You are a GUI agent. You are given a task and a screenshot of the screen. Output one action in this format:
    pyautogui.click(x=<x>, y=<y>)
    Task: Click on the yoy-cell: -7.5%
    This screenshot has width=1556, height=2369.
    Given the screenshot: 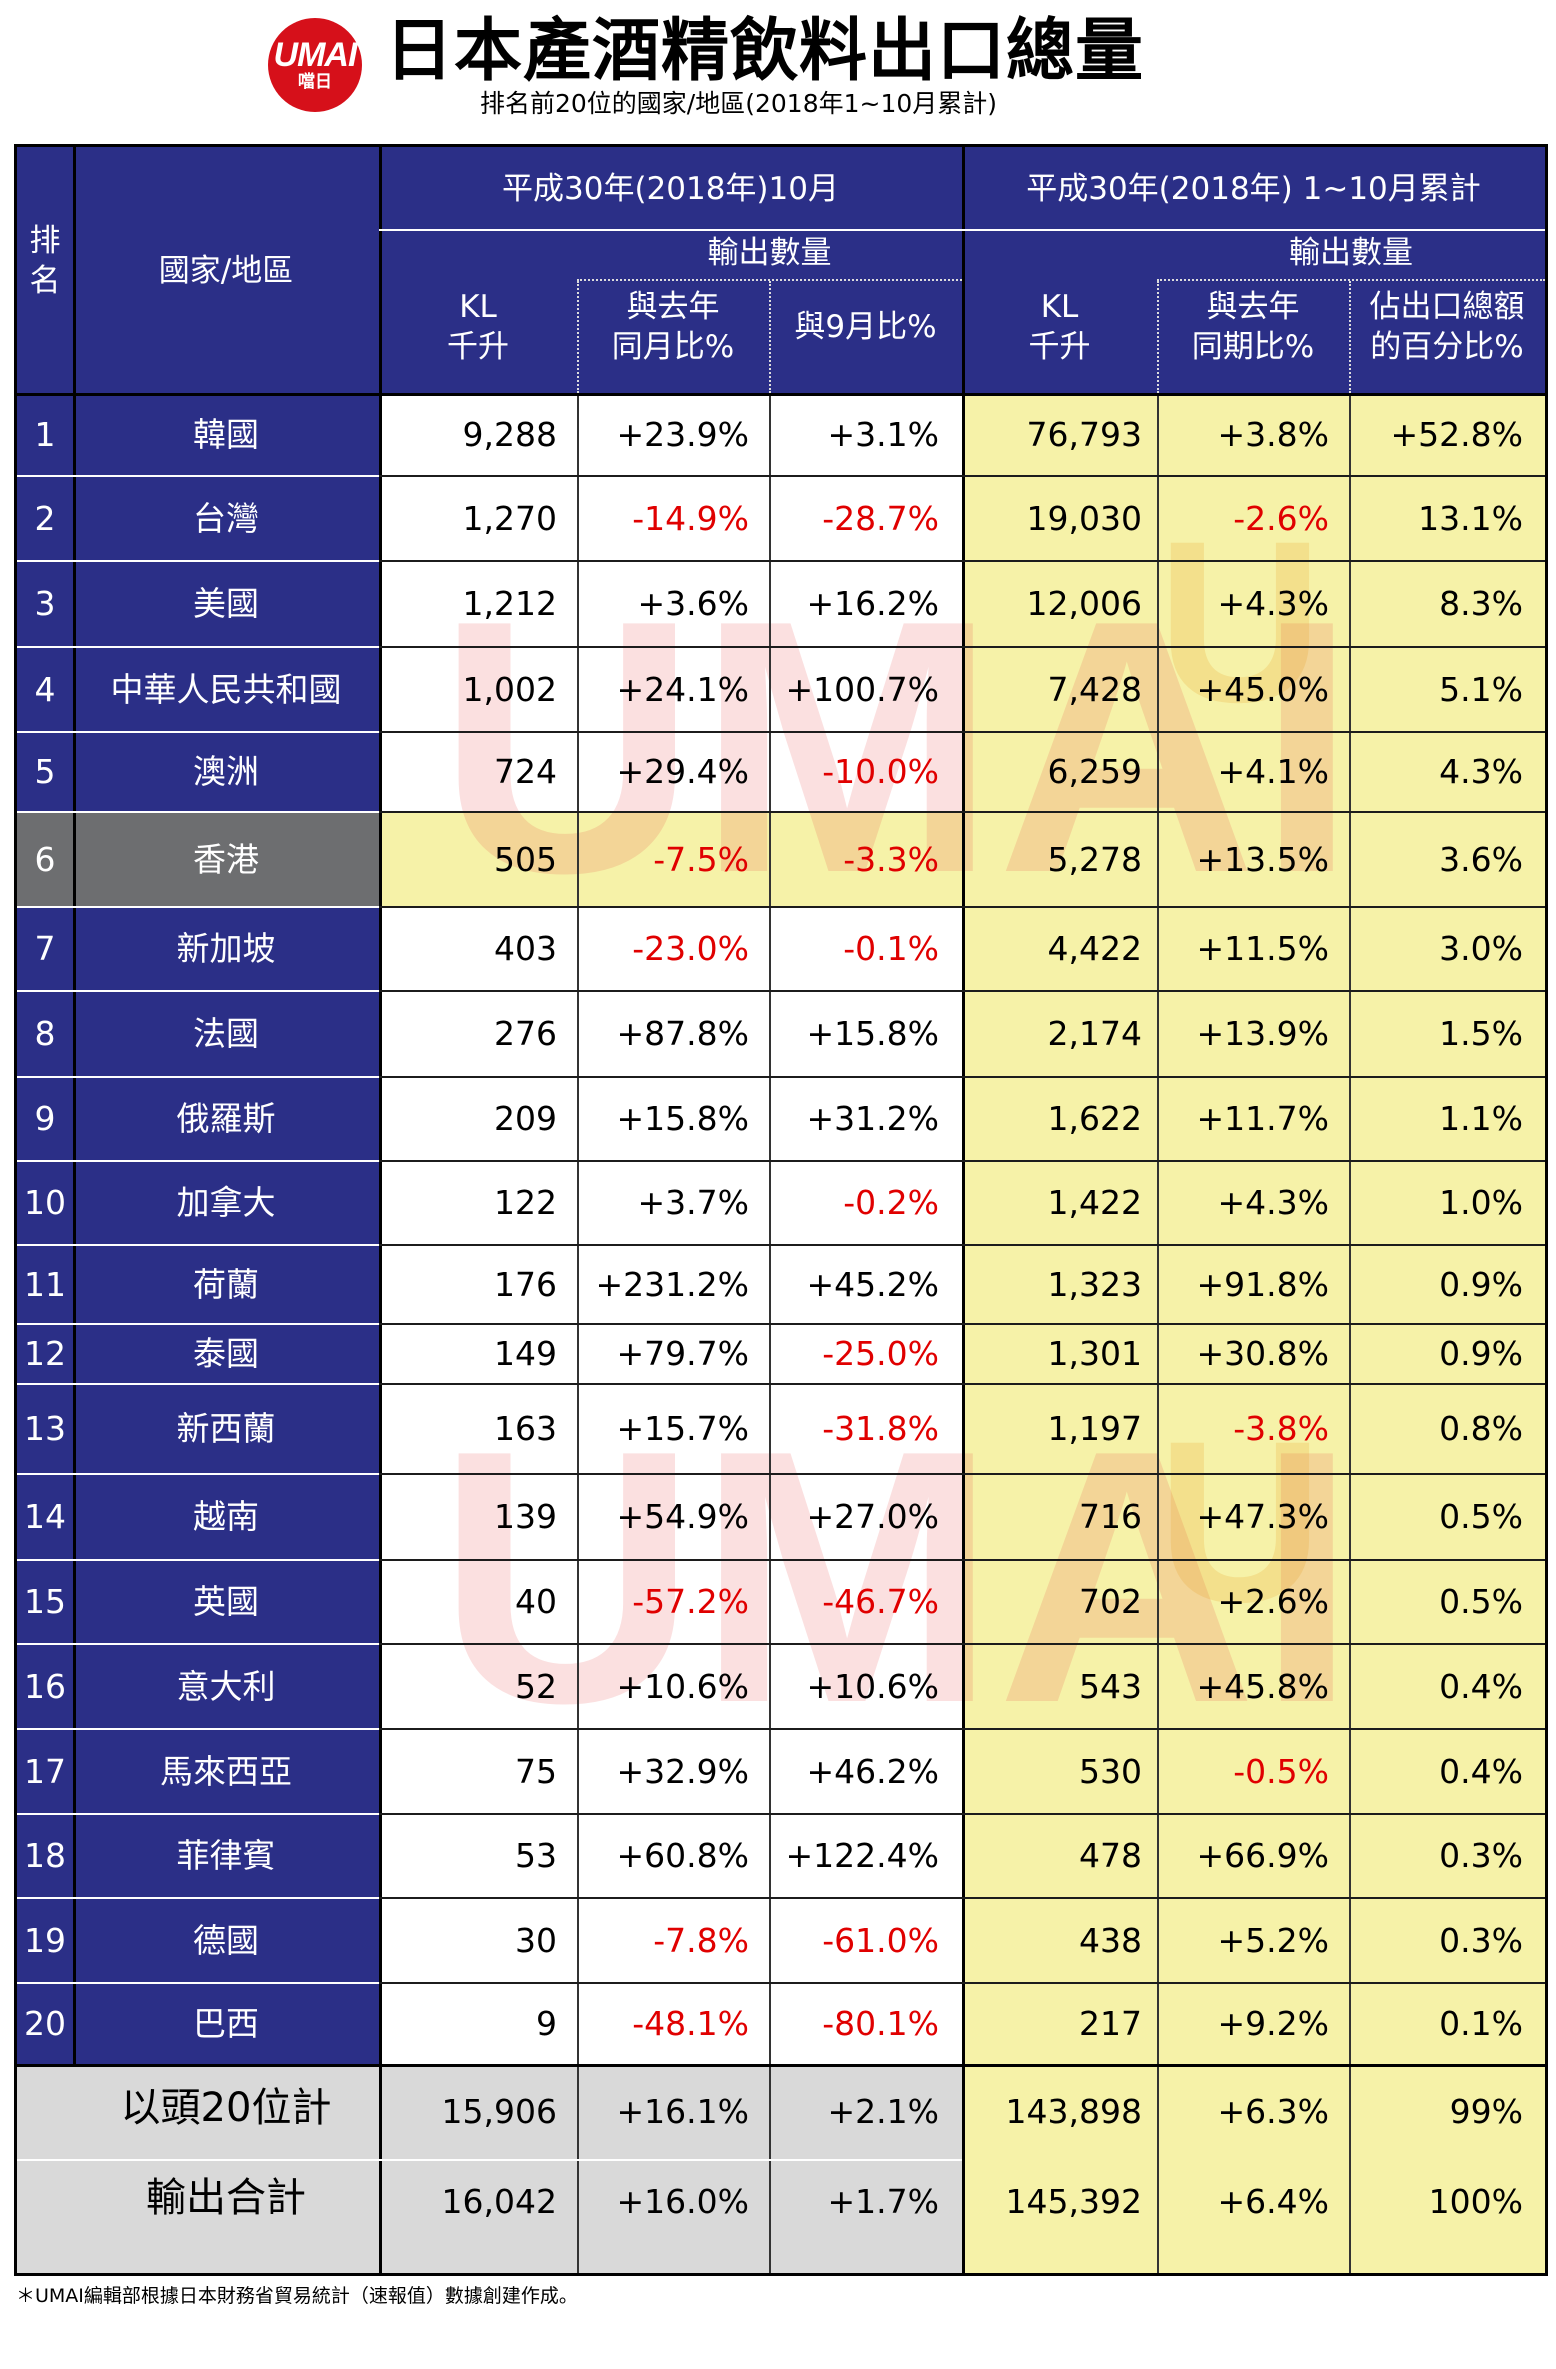 What is the action you would take?
    pyautogui.click(x=701, y=859)
    